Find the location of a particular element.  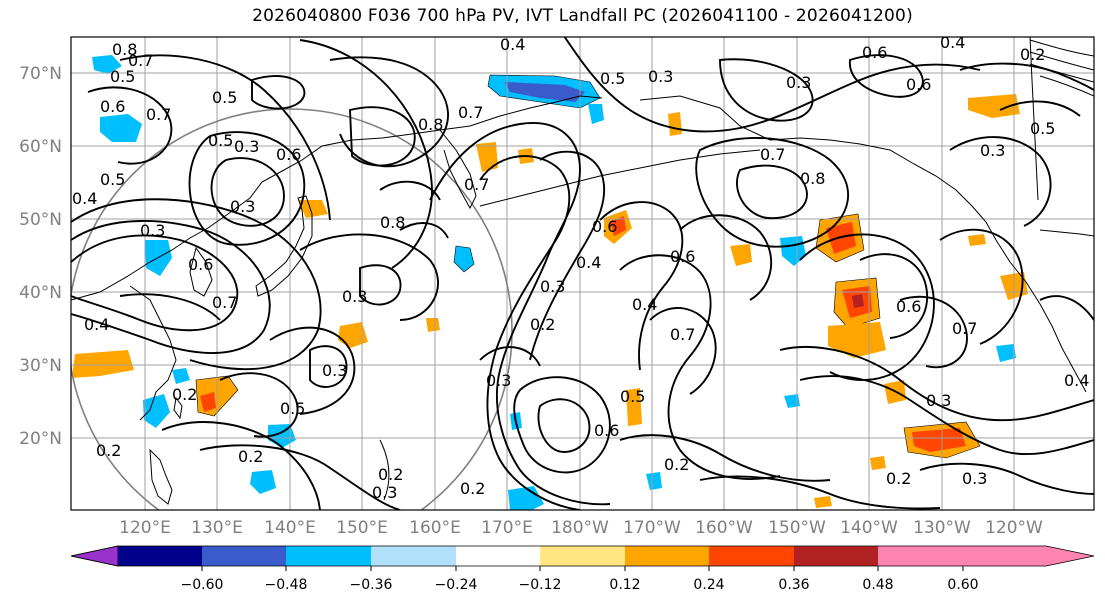

lat-label: 30°N is located at coordinates (40, 366).